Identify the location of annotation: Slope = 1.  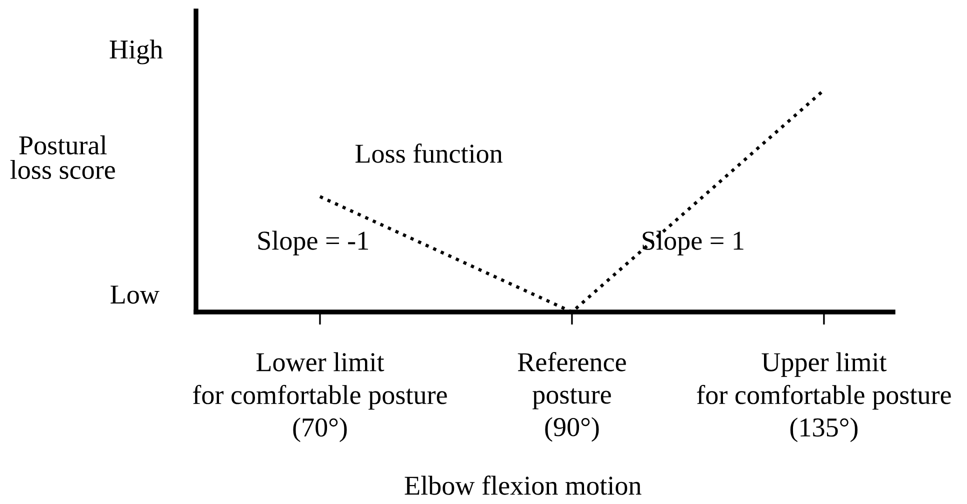
(693, 243).